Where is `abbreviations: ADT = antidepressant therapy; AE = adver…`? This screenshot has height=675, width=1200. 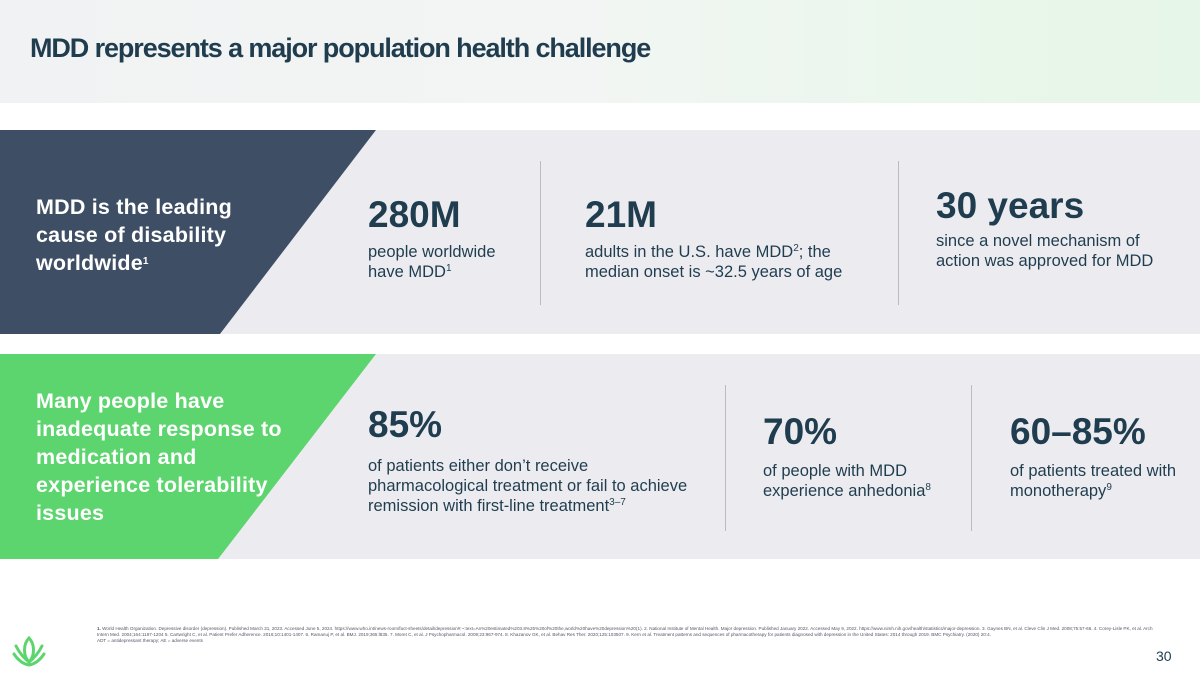
abbreviations: ADT = antidepressant therapy; AE = adver… is located at coordinates (150, 640).